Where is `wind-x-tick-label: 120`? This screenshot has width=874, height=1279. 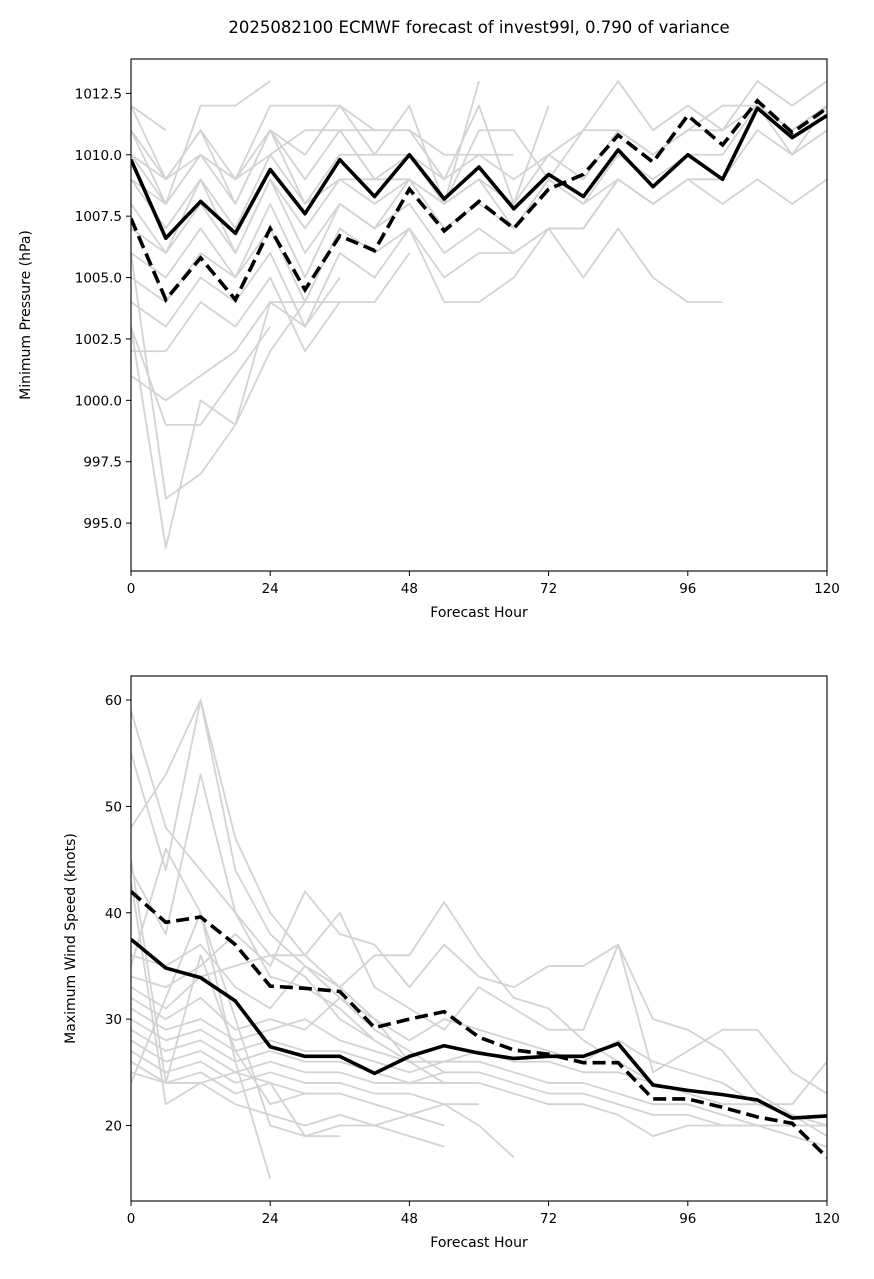
wind-x-tick-label: 120 is located at coordinates (827, 1219).